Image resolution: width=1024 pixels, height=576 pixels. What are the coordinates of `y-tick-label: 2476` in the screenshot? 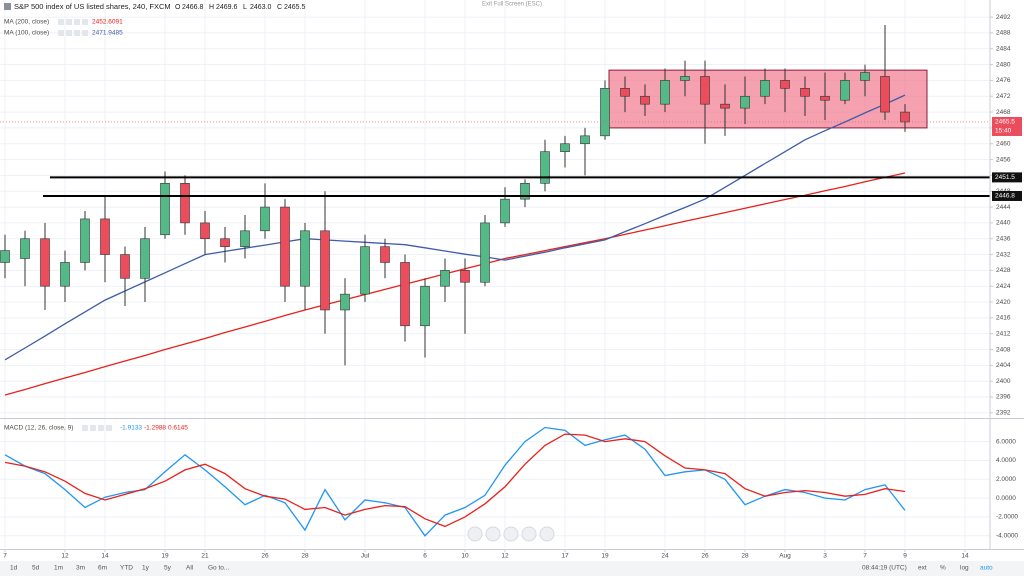 It's located at (1003, 80).